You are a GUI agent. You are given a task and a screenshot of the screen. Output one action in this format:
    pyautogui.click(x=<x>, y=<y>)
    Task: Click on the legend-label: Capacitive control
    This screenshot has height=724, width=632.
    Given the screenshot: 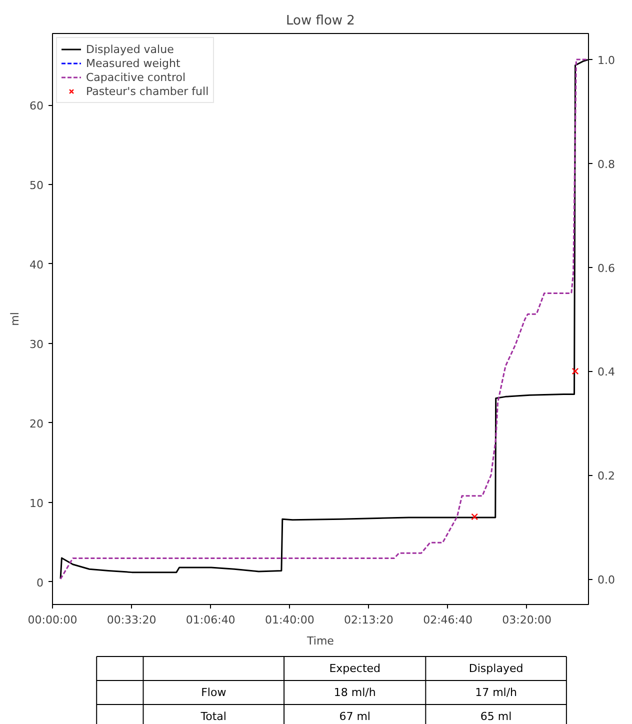 What is the action you would take?
    pyautogui.click(x=136, y=77)
    